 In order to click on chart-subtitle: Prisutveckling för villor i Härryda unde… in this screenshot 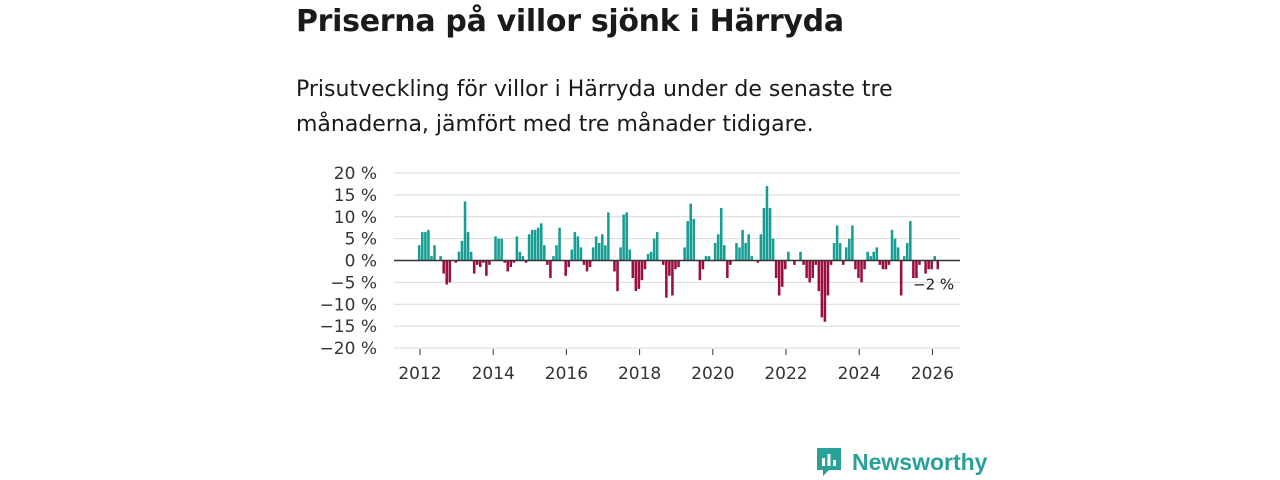, I will do `click(594, 107)`.